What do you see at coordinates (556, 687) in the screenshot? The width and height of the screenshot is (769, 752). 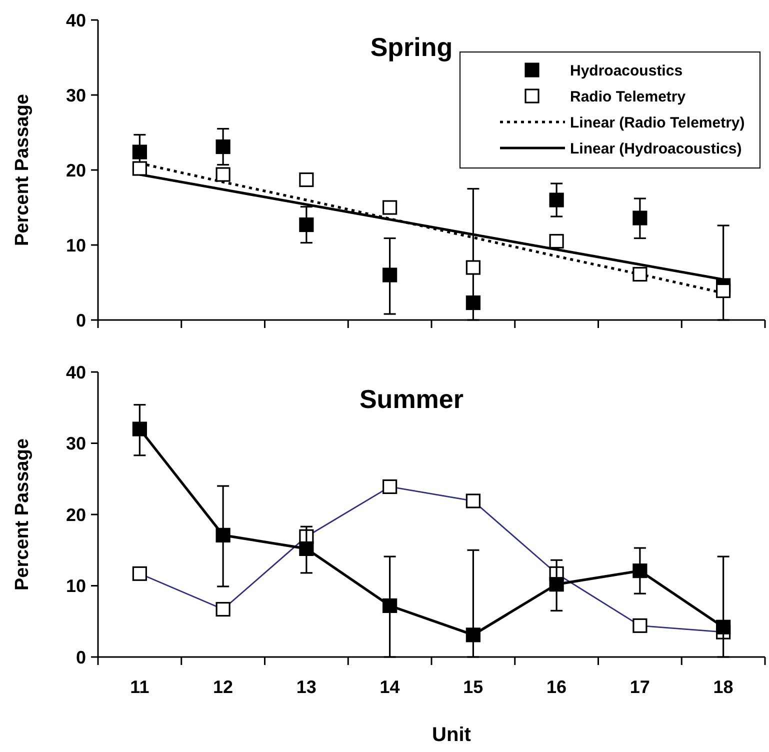 I see `x-tick-label: 16` at bounding box center [556, 687].